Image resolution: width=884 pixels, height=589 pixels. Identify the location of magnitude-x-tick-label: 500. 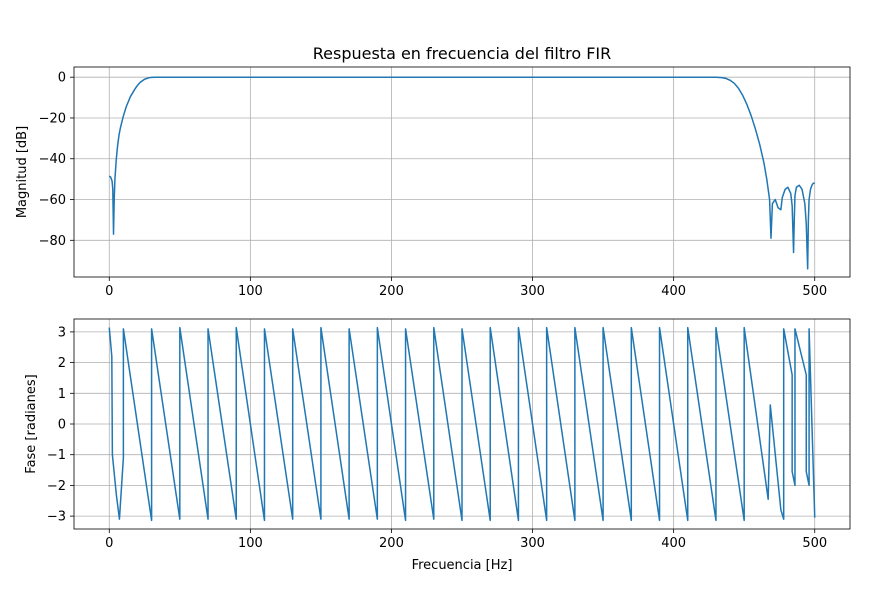
(814, 291).